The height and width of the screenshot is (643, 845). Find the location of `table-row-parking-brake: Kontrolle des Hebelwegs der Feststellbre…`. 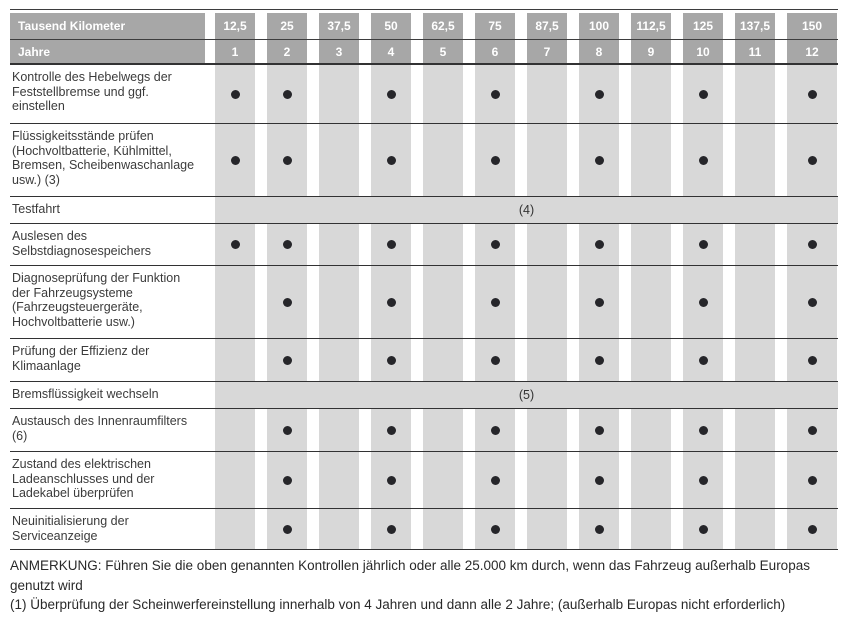

table-row-parking-brake: Kontrolle des Hebelwegs der Feststellbre… is located at coordinates (424, 94).